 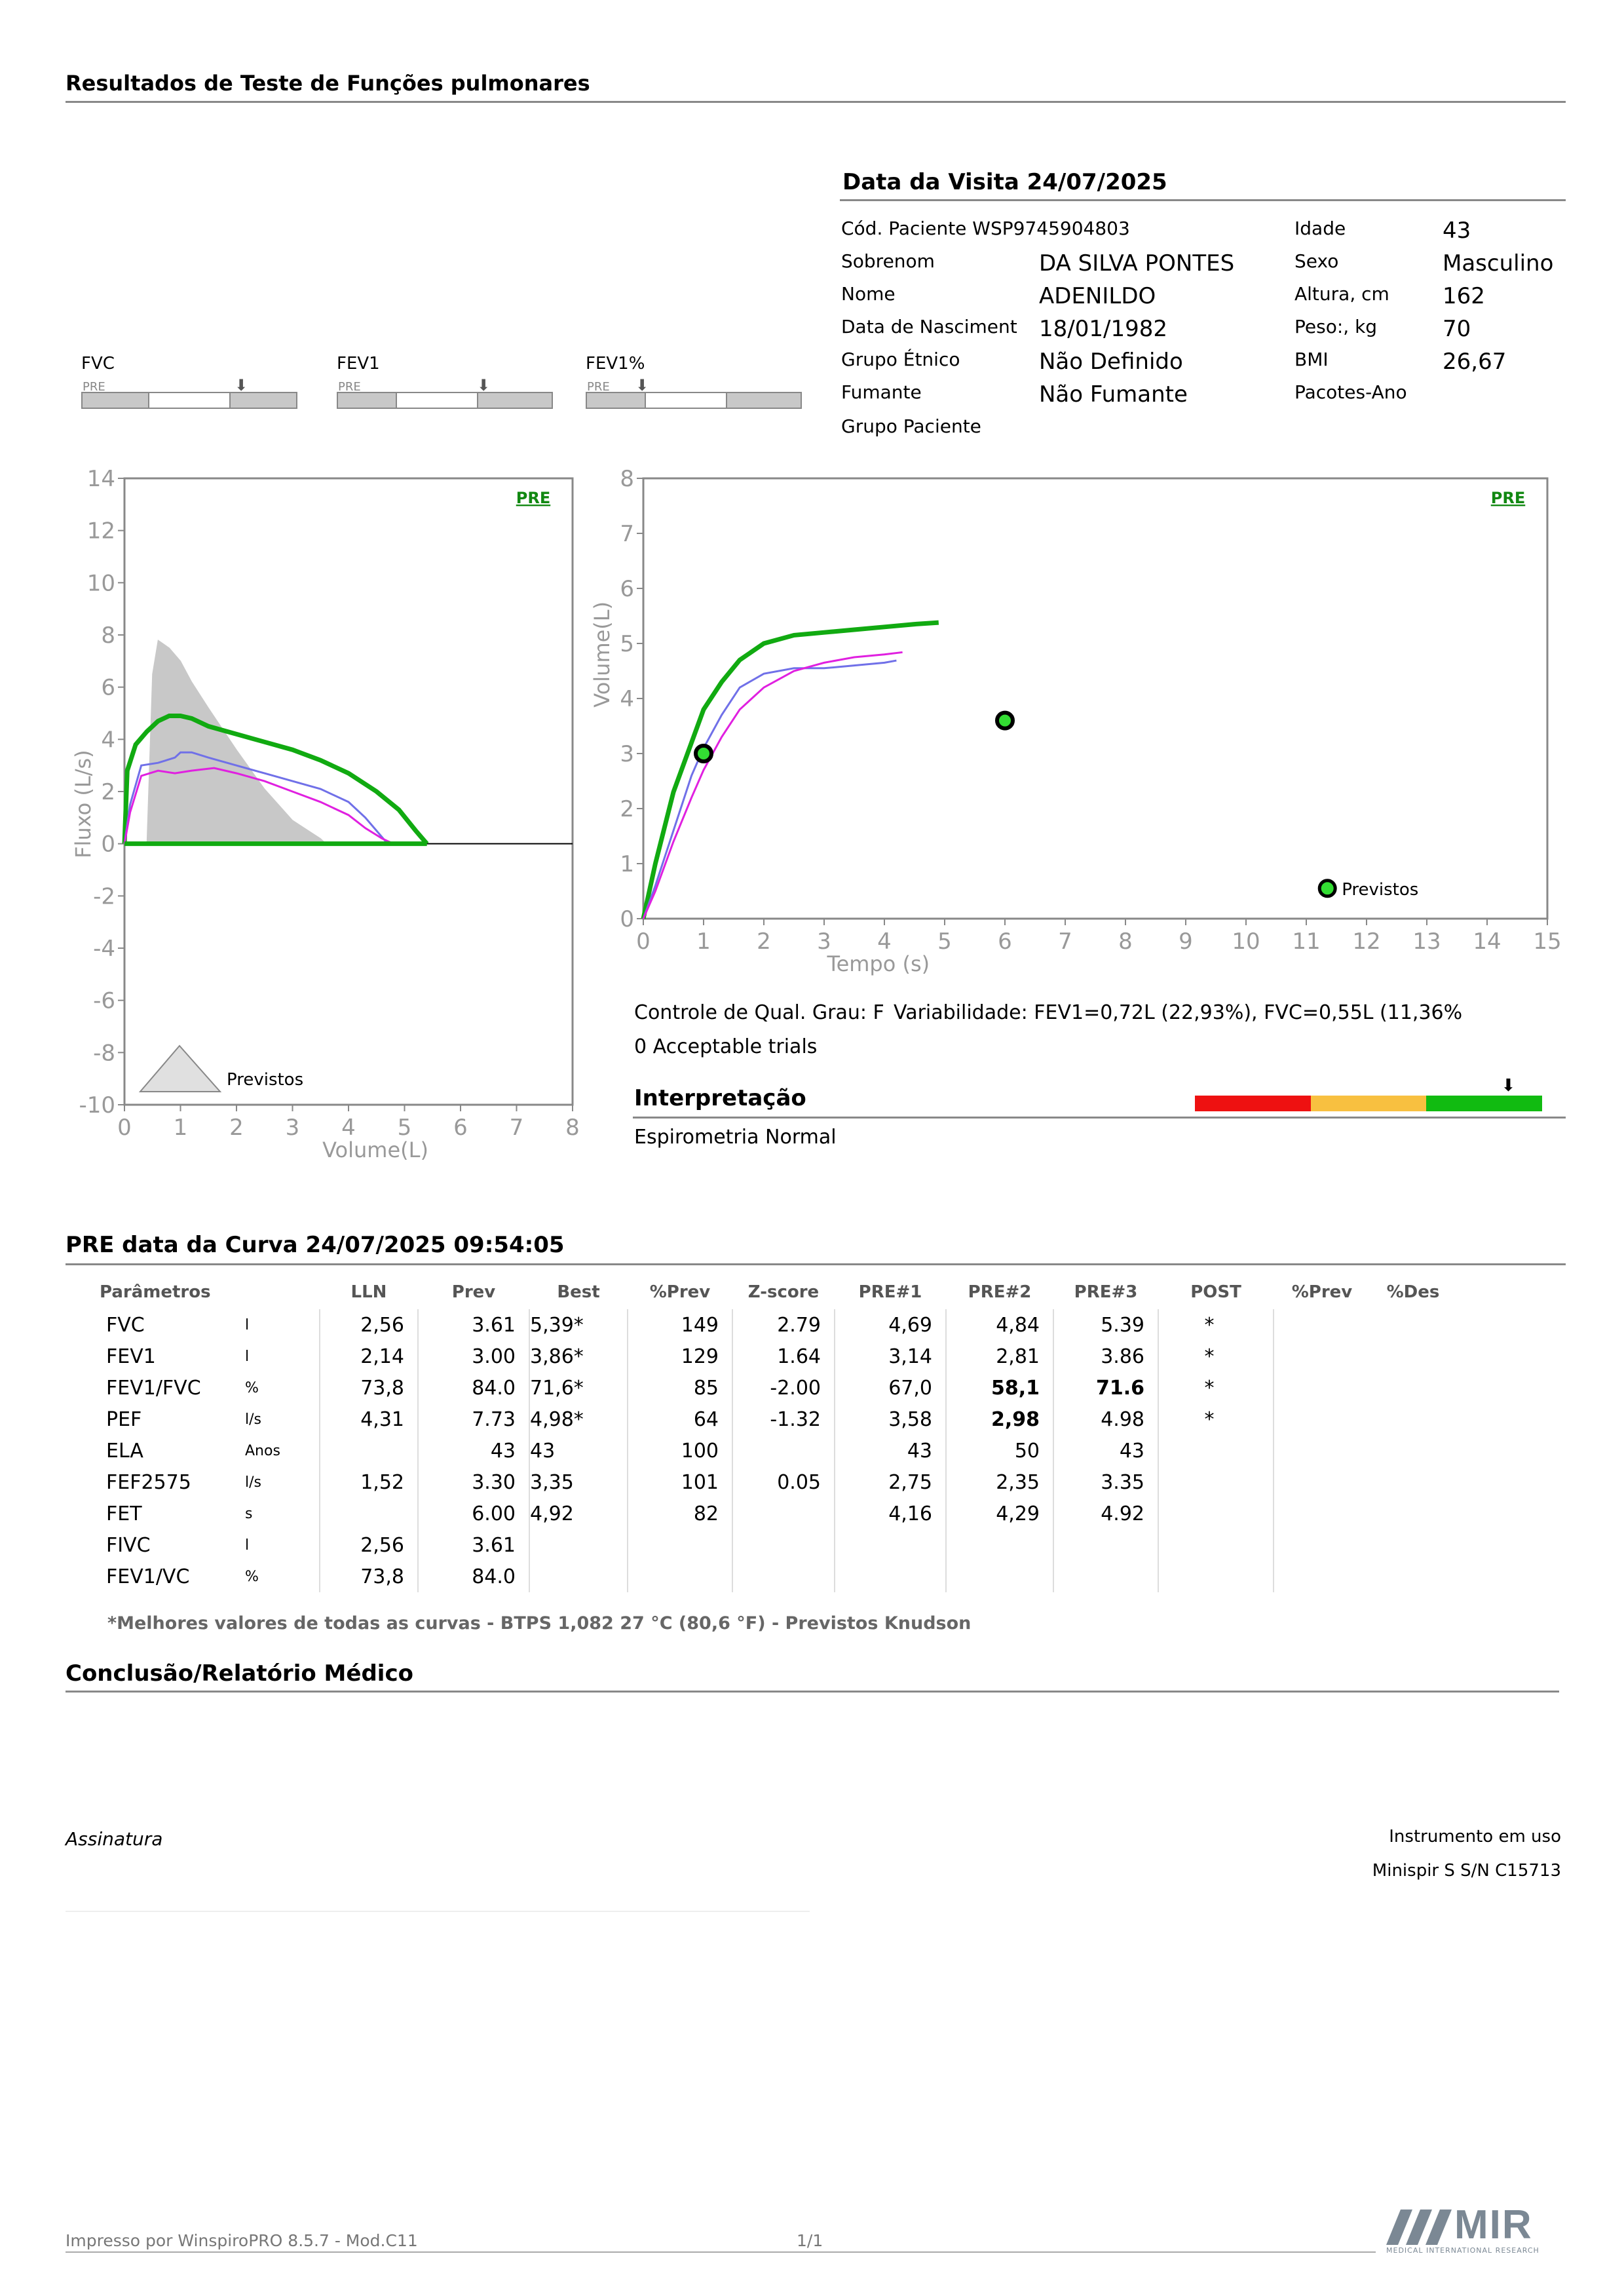 I want to click on visit-date-title: Data da Visita 24/07/2025, so click(x=1004, y=182).